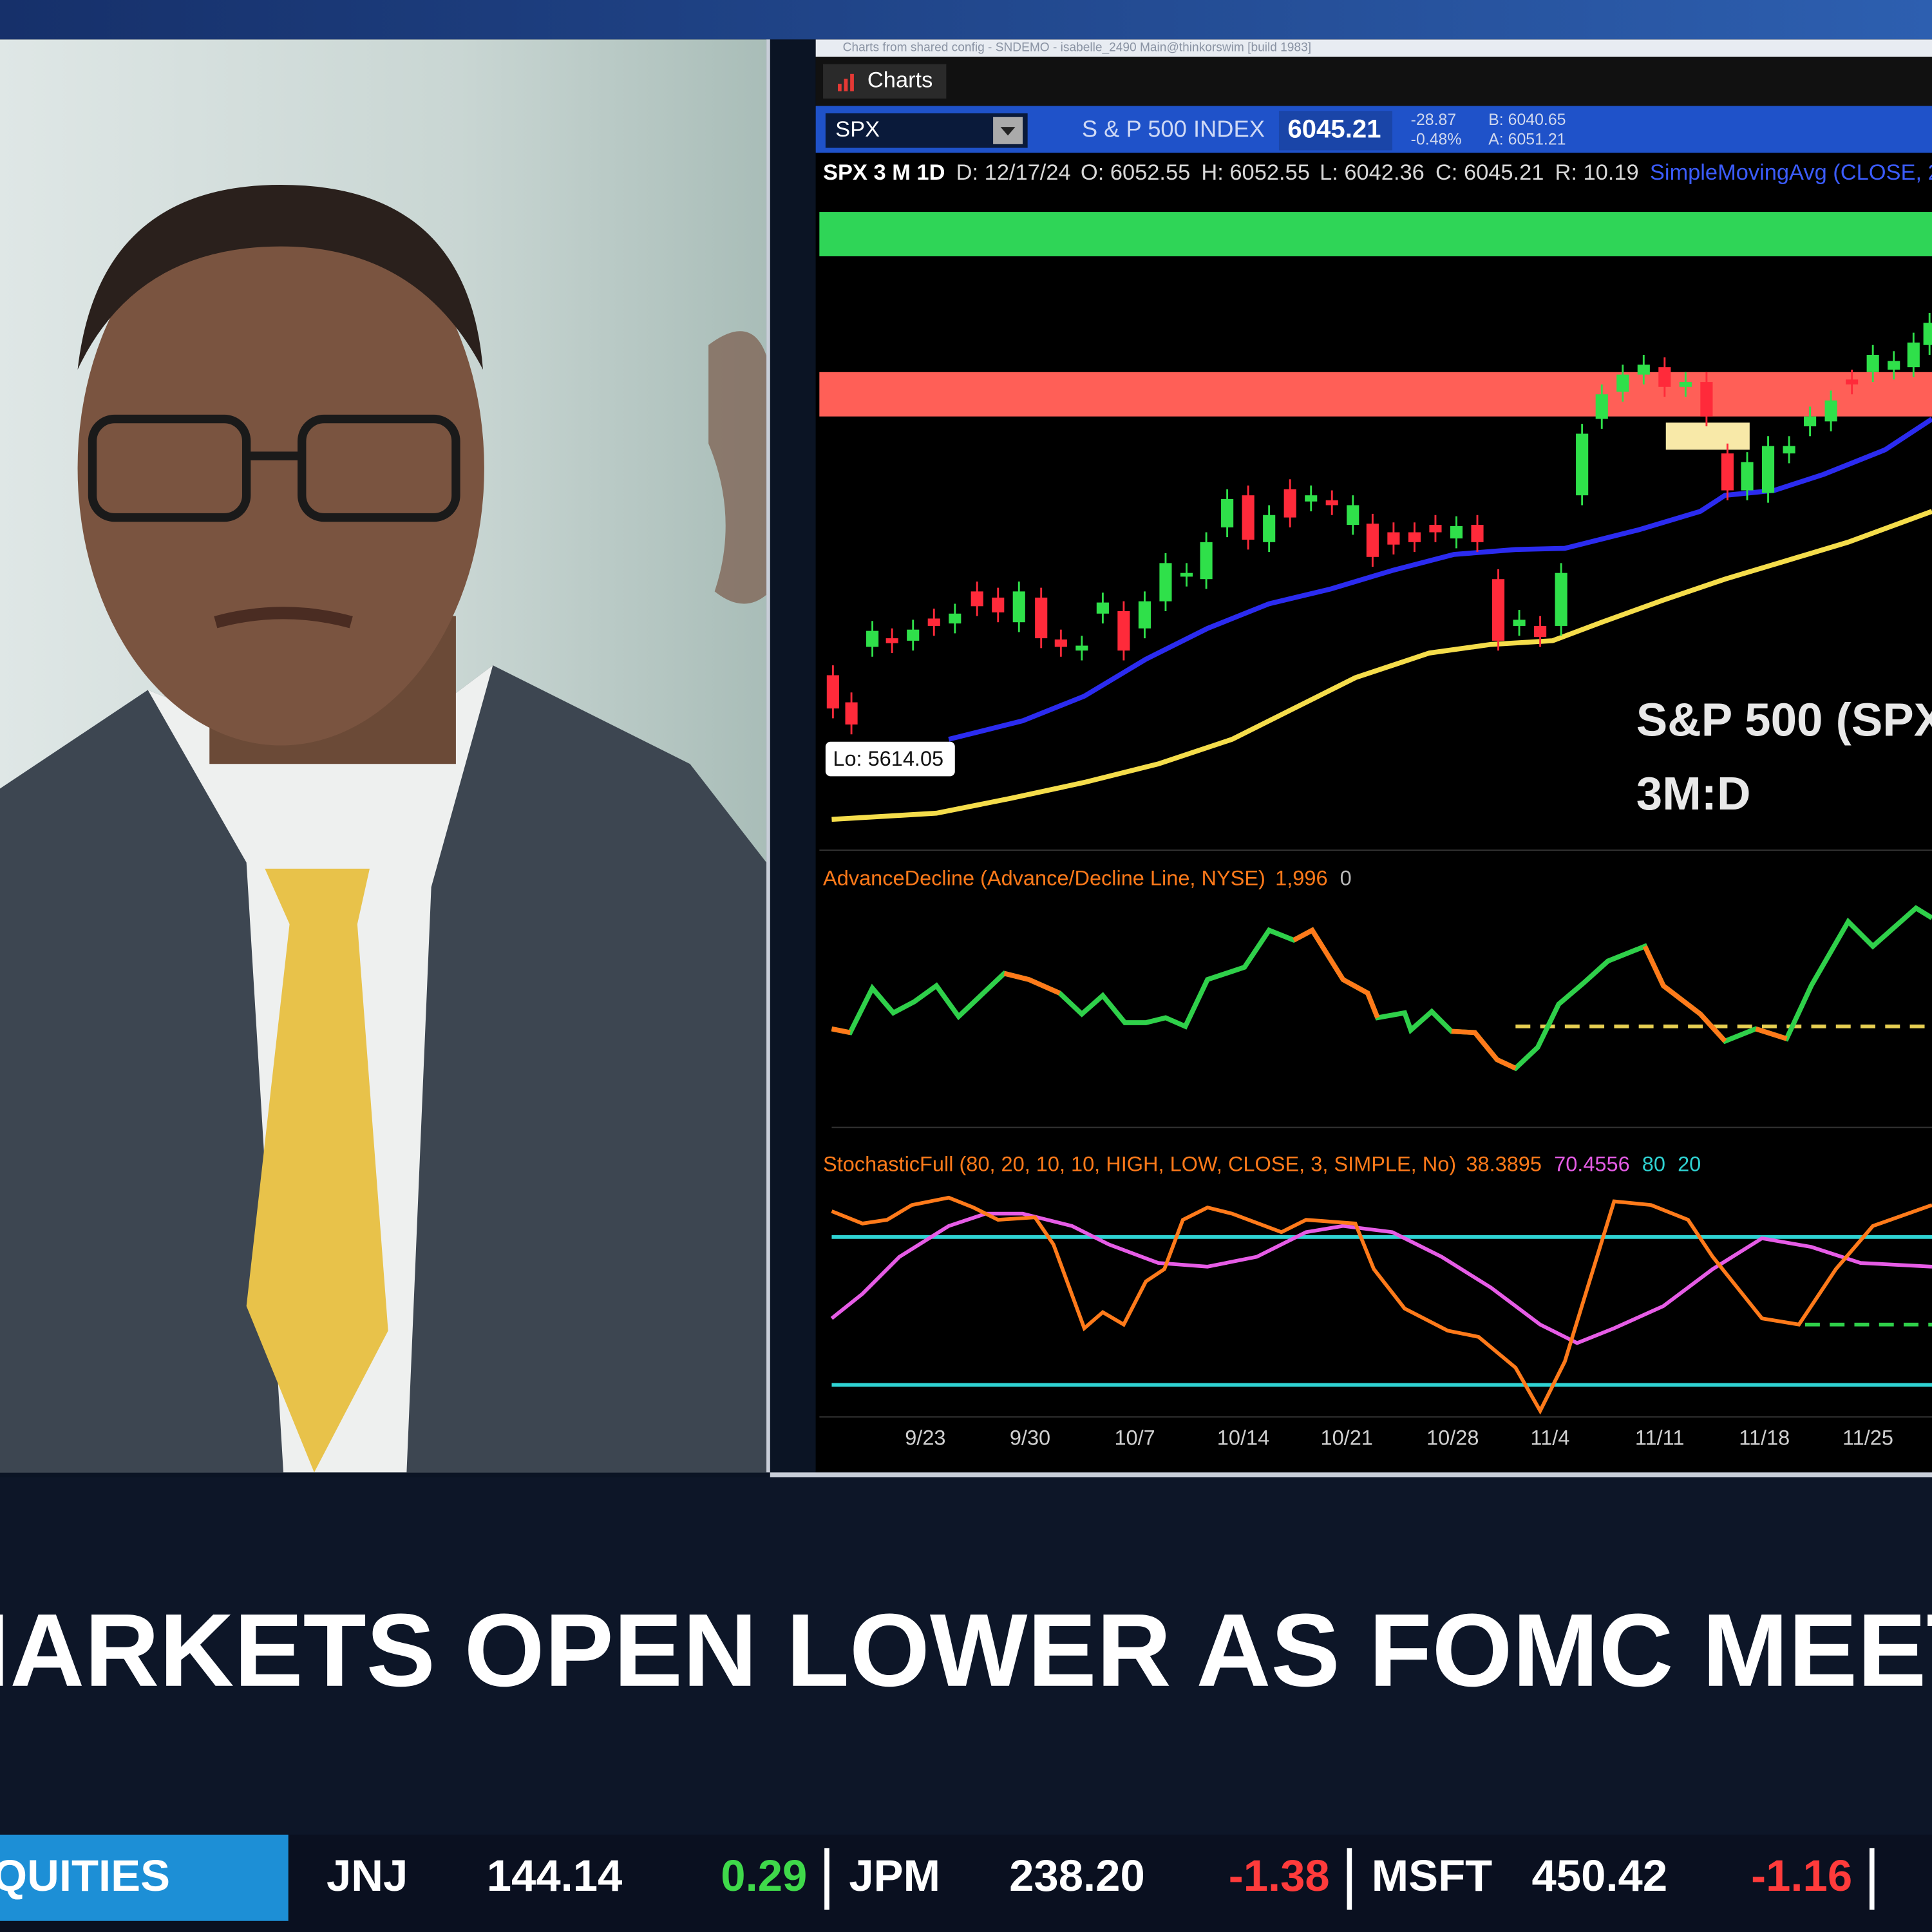  I want to click on ticker-price: 144.14, so click(555, 1876).